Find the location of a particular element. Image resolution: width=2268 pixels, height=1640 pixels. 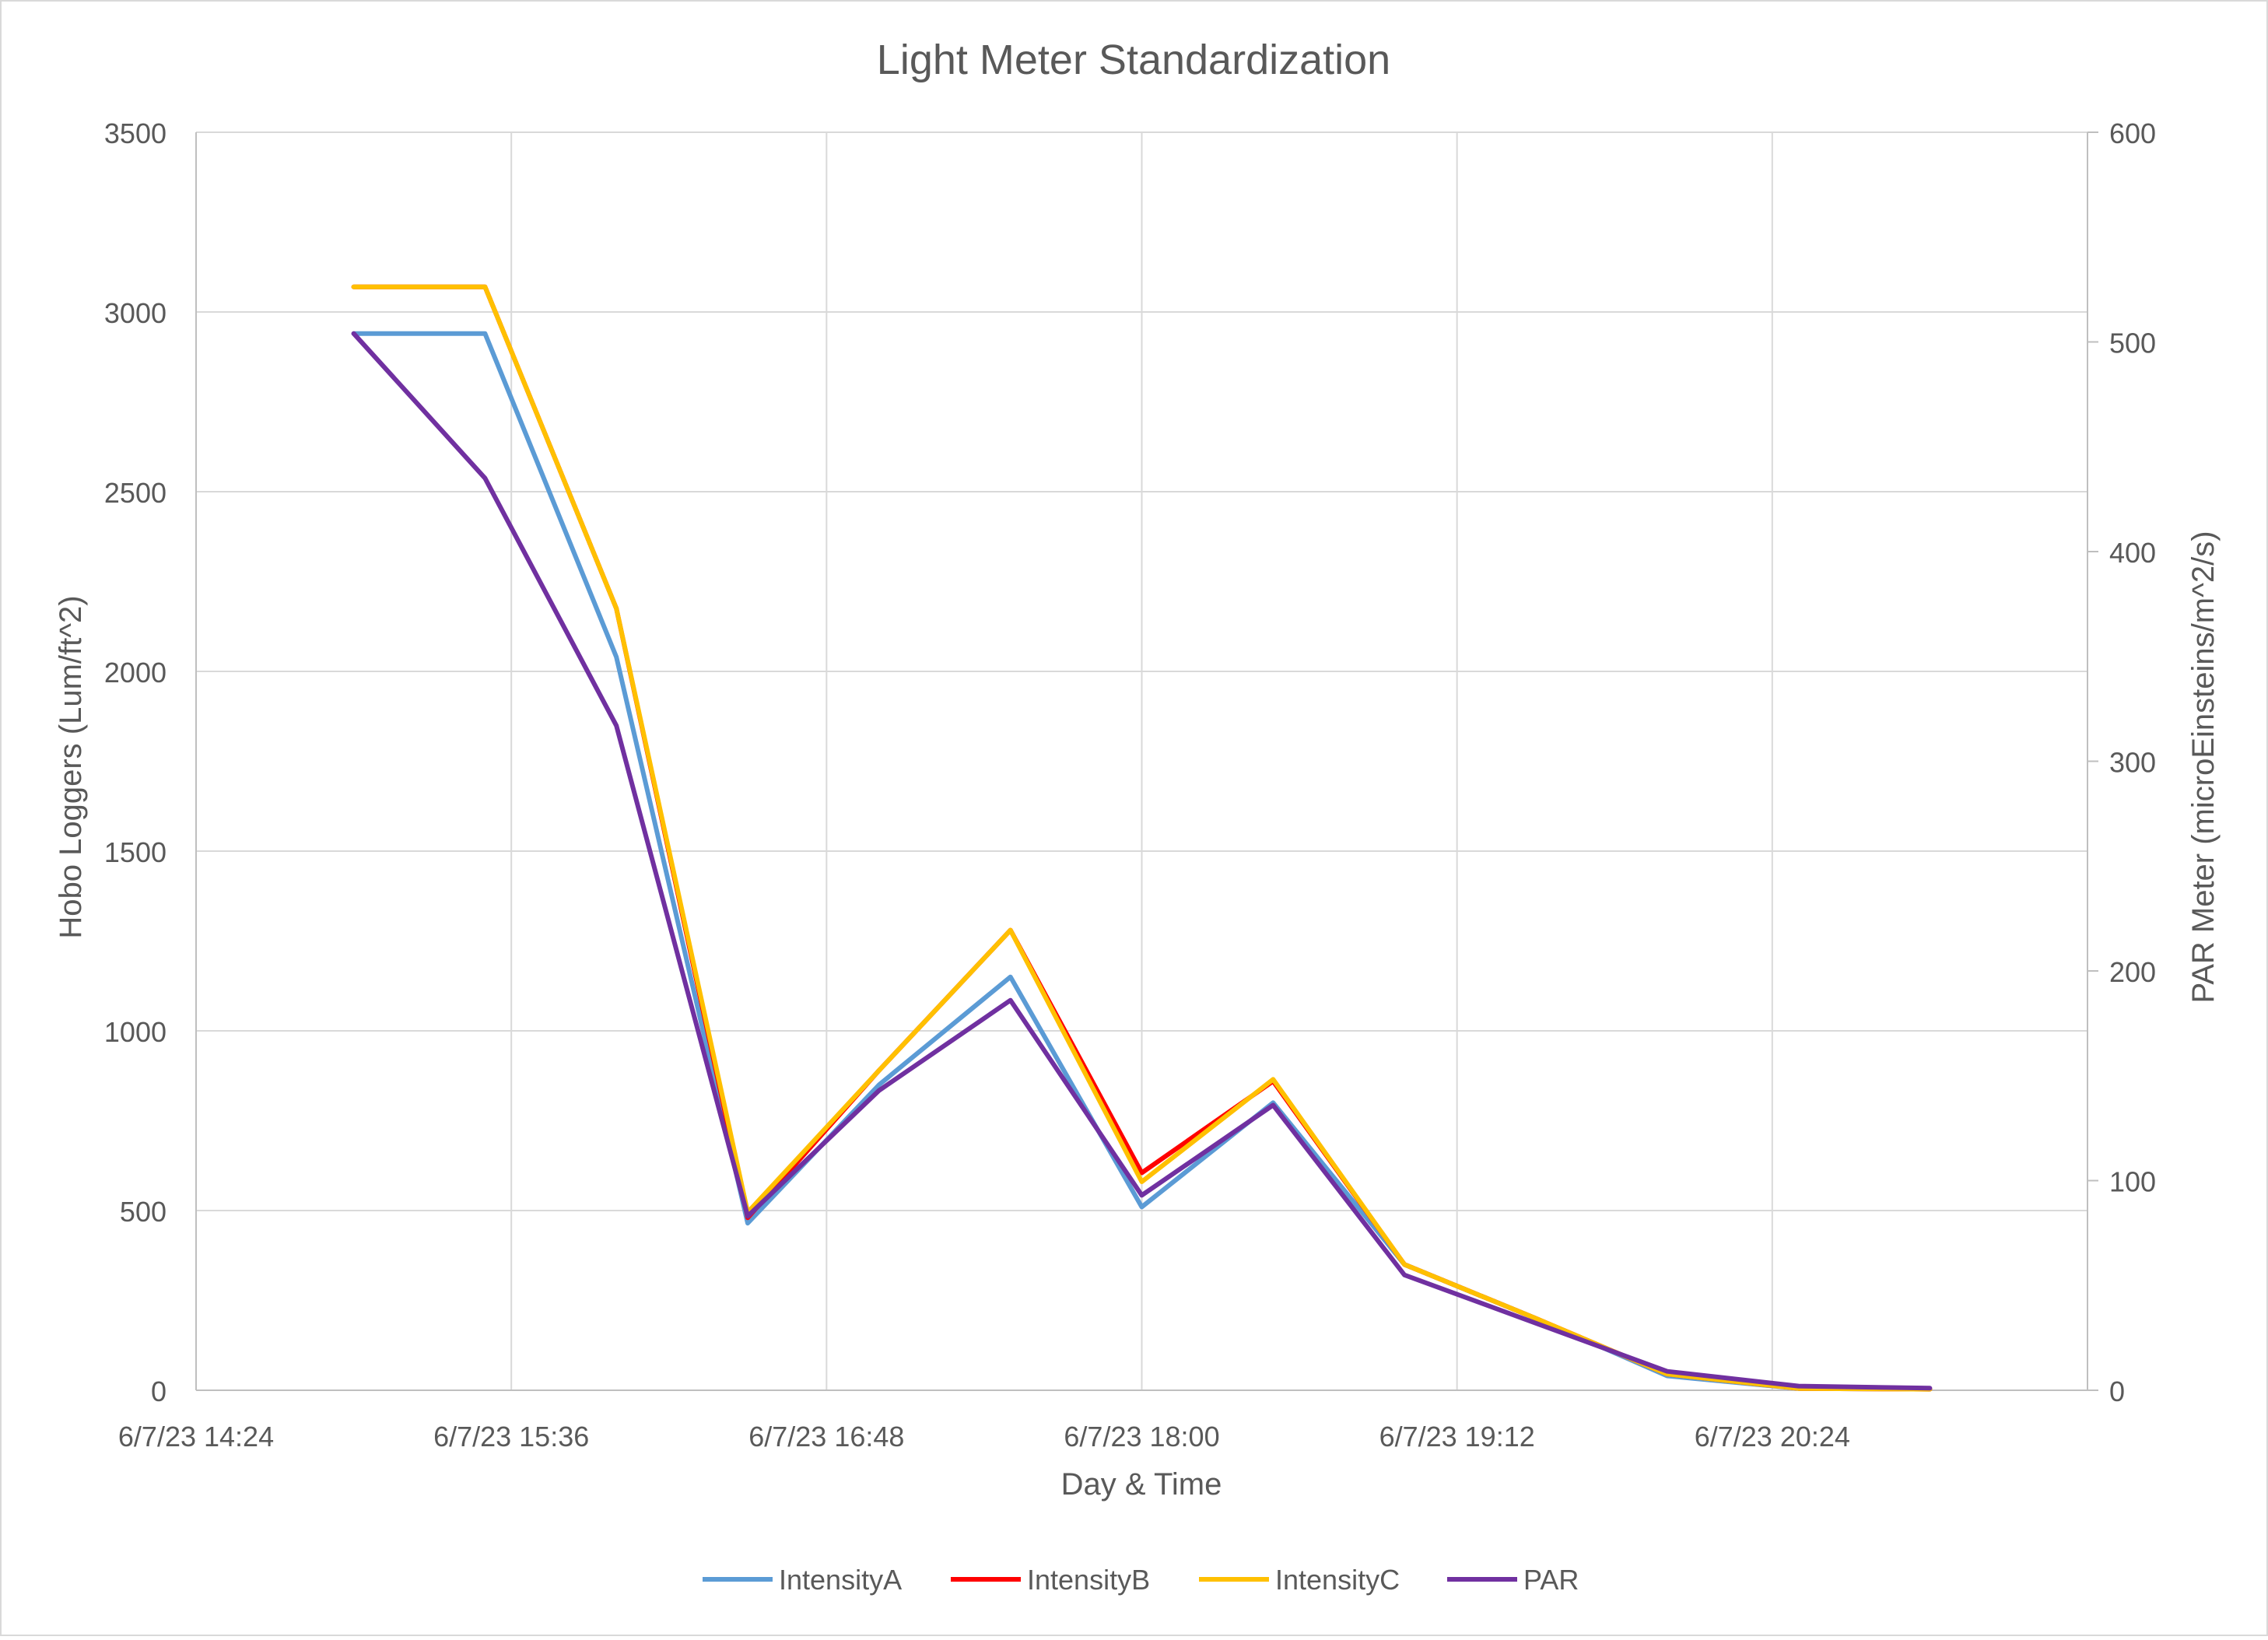

chart-title: Light Meter Standardization is located at coordinates (1133, 60).